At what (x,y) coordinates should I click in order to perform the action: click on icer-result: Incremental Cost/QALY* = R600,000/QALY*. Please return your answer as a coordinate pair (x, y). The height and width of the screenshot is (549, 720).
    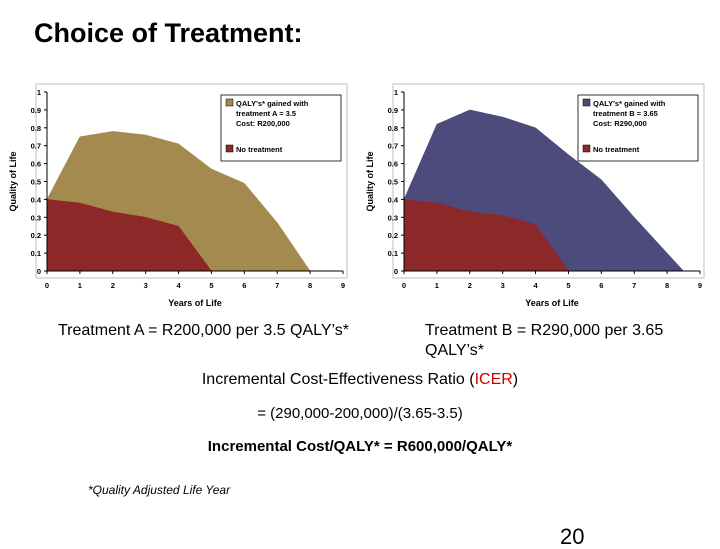
    Looking at the image, I should click on (360, 446).